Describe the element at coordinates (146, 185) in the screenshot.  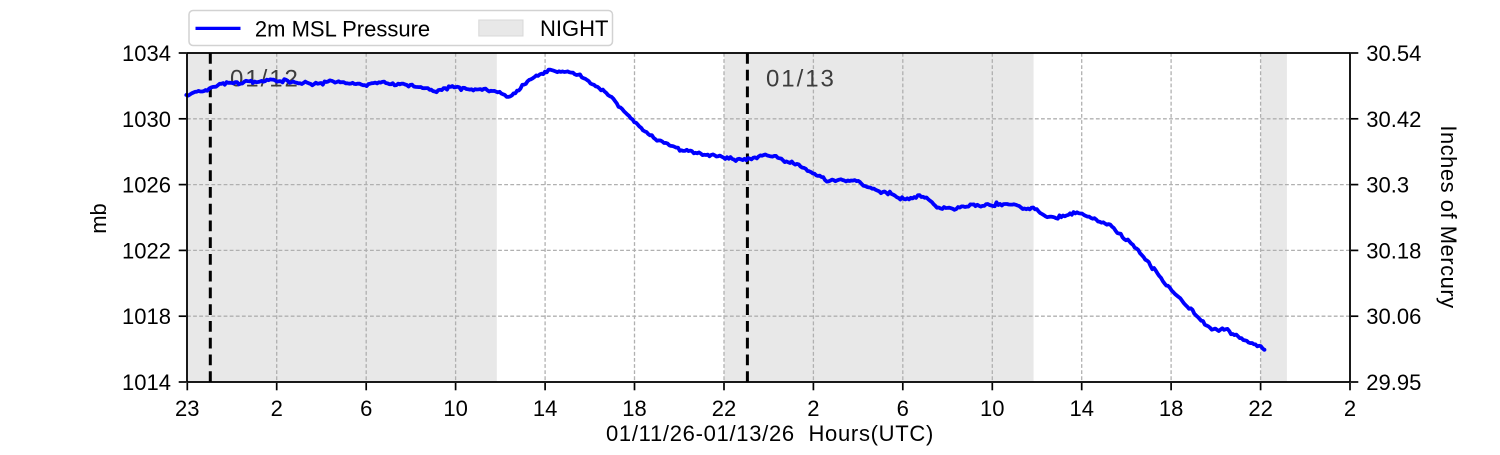
I see `svg-text: 1026` at that location.